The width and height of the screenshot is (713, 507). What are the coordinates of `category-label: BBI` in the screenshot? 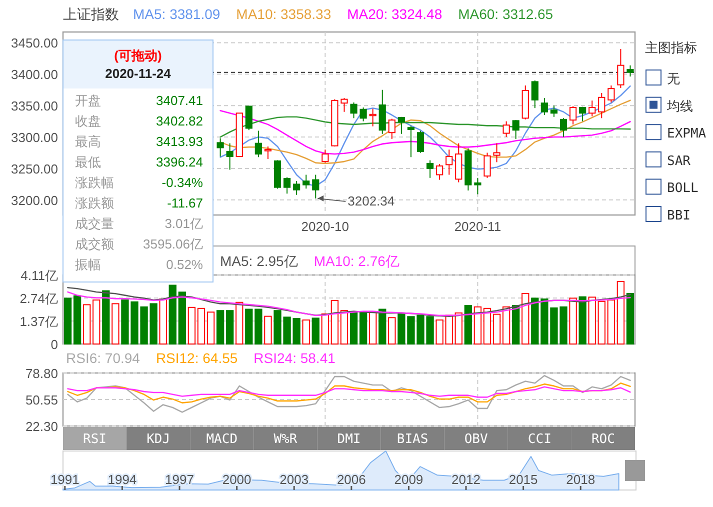 It's located at (678, 216).